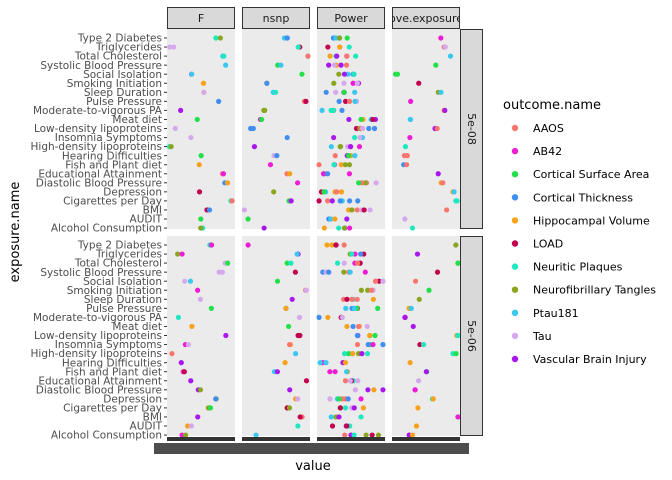 This screenshot has height=480, width=672. Describe the element at coordinates (128, 48) in the screenshot. I see `y-tick-label: Triglycerides` at that location.